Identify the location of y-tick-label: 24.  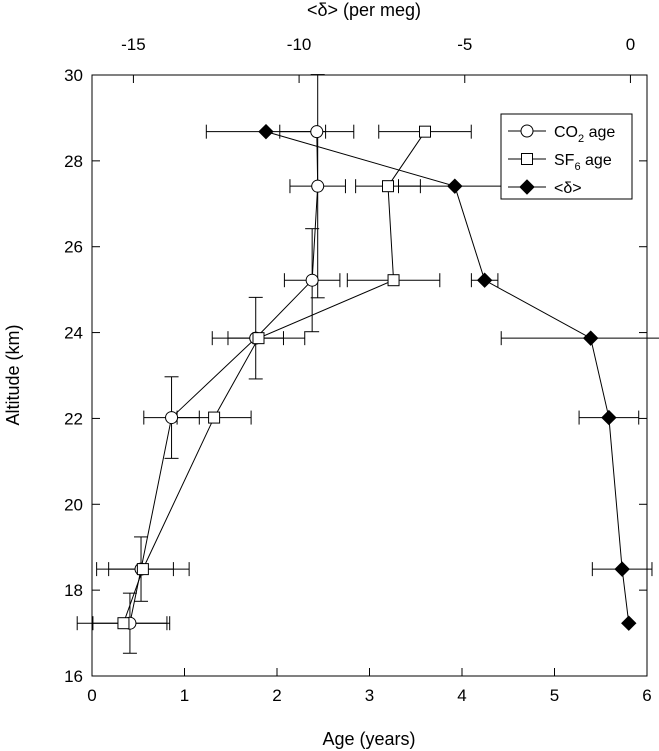
(73, 333).